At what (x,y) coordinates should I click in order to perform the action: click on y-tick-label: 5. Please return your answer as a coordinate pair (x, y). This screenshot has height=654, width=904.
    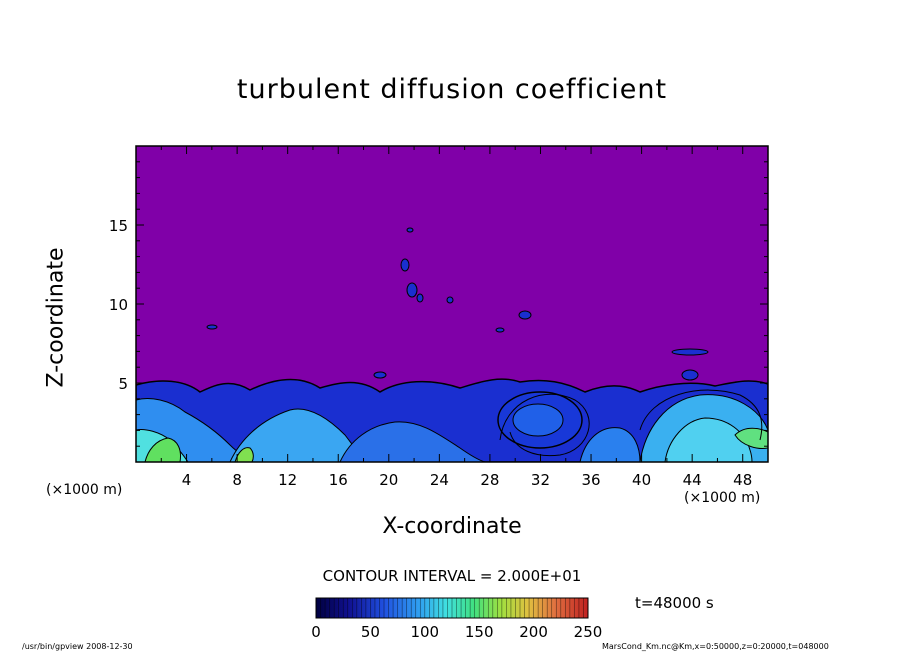
    Looking at the image, I should click on (123, 384).